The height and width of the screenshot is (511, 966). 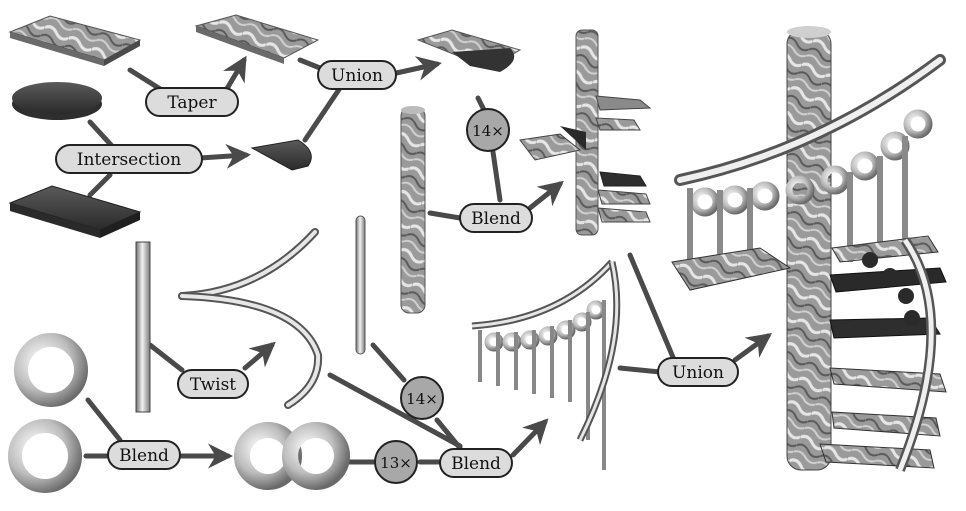 What do you see at coordinates (413, 210) in the screenshot?
I see `column-marble` at bounding box center [413, 210].